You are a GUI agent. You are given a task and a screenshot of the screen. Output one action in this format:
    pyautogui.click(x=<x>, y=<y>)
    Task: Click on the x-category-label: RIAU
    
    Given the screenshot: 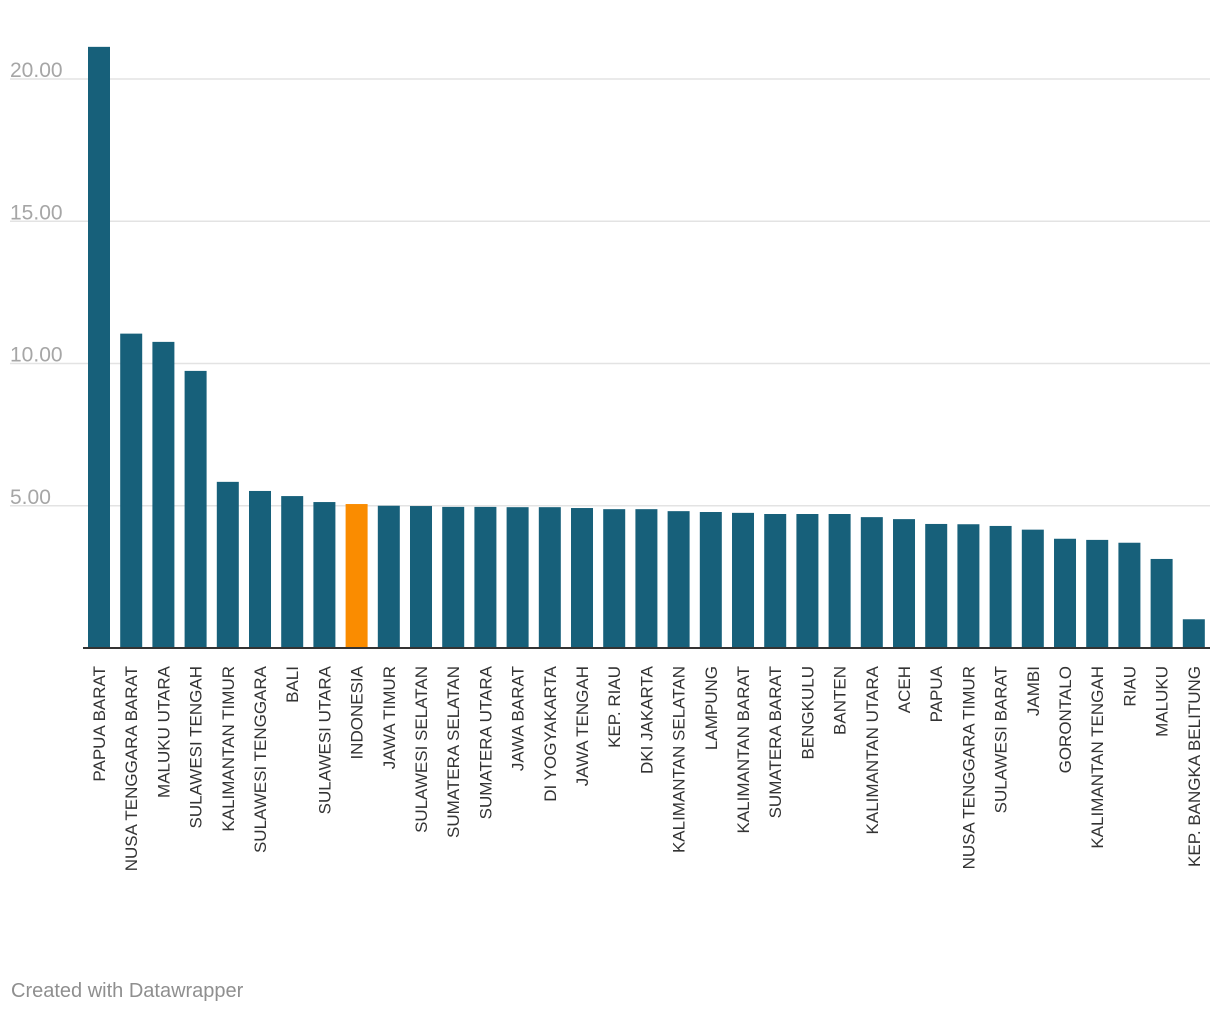 What is the action you would take?
    pyautogui.click(x=1129, y=686)
    